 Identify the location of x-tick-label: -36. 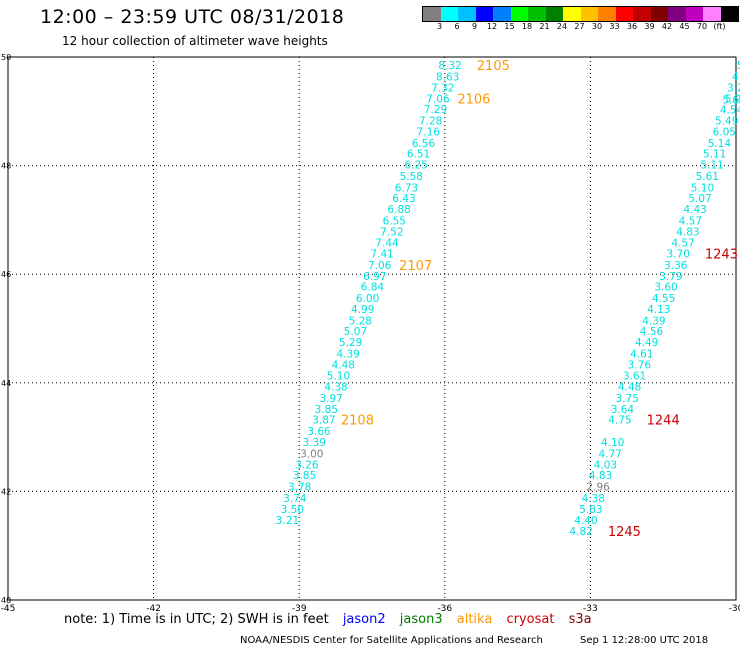
(444, 609).